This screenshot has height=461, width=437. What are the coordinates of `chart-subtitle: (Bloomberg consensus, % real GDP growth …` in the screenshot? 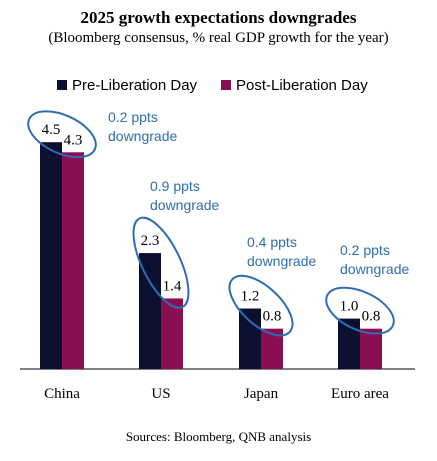 It's located at (218, 38).